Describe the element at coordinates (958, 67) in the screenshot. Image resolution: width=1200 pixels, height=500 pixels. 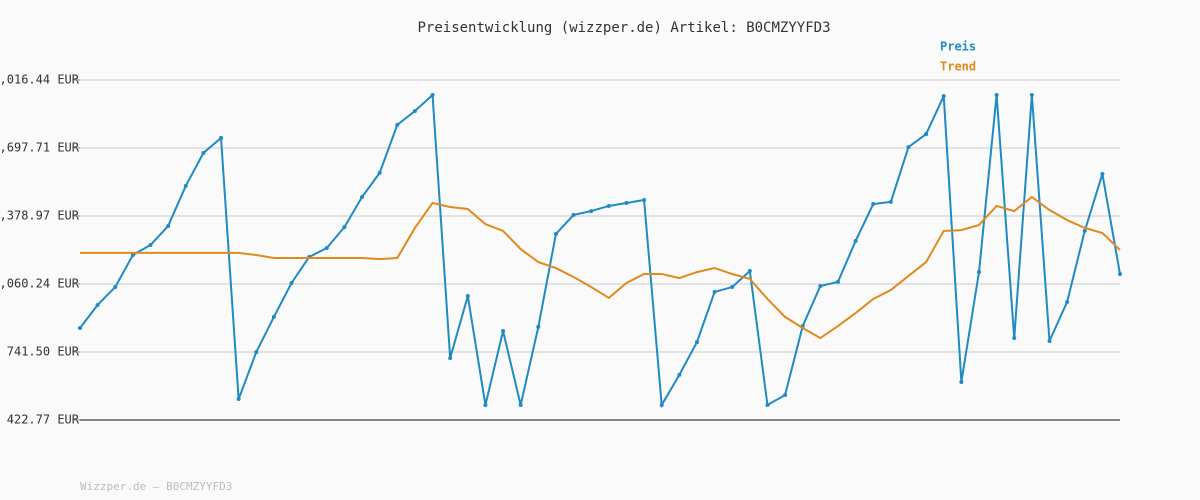
I see `legend-label: Trend` at that location.